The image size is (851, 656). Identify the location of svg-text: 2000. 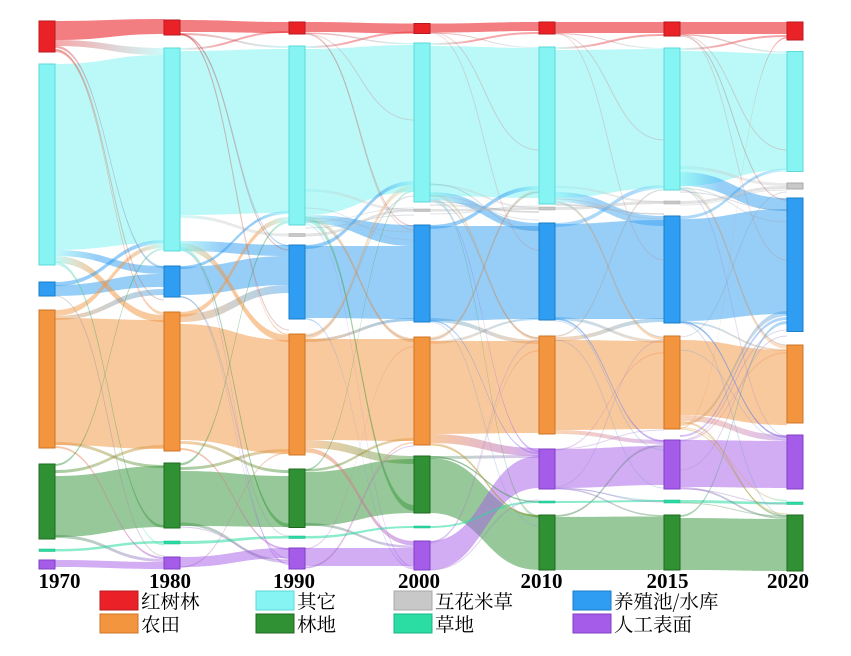
(419, 581).